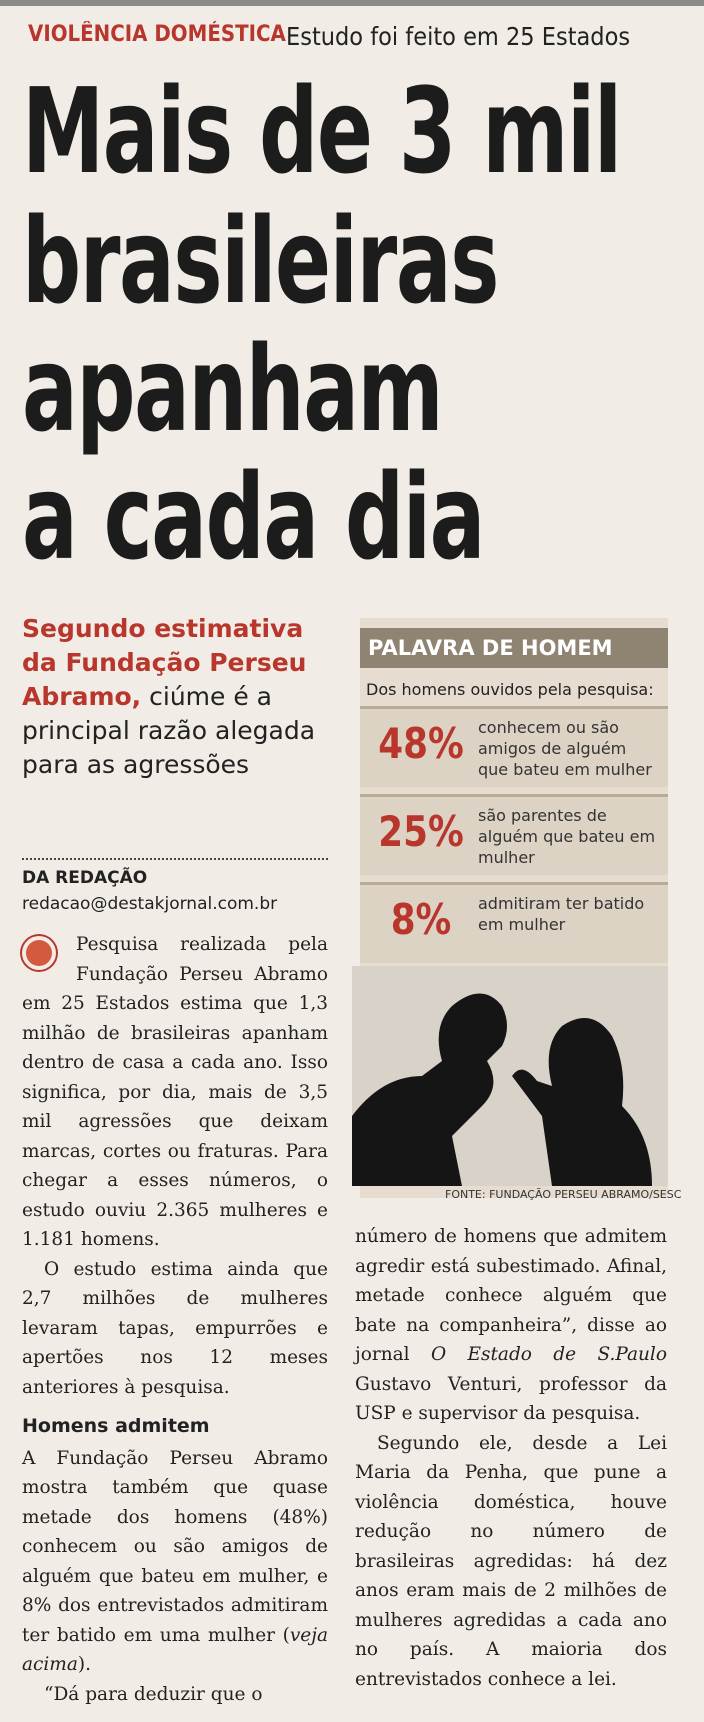 This screenshot has width=704, height=1722. I want to click on item-text: admitiram ter batido em mulher, so click(561, 914).